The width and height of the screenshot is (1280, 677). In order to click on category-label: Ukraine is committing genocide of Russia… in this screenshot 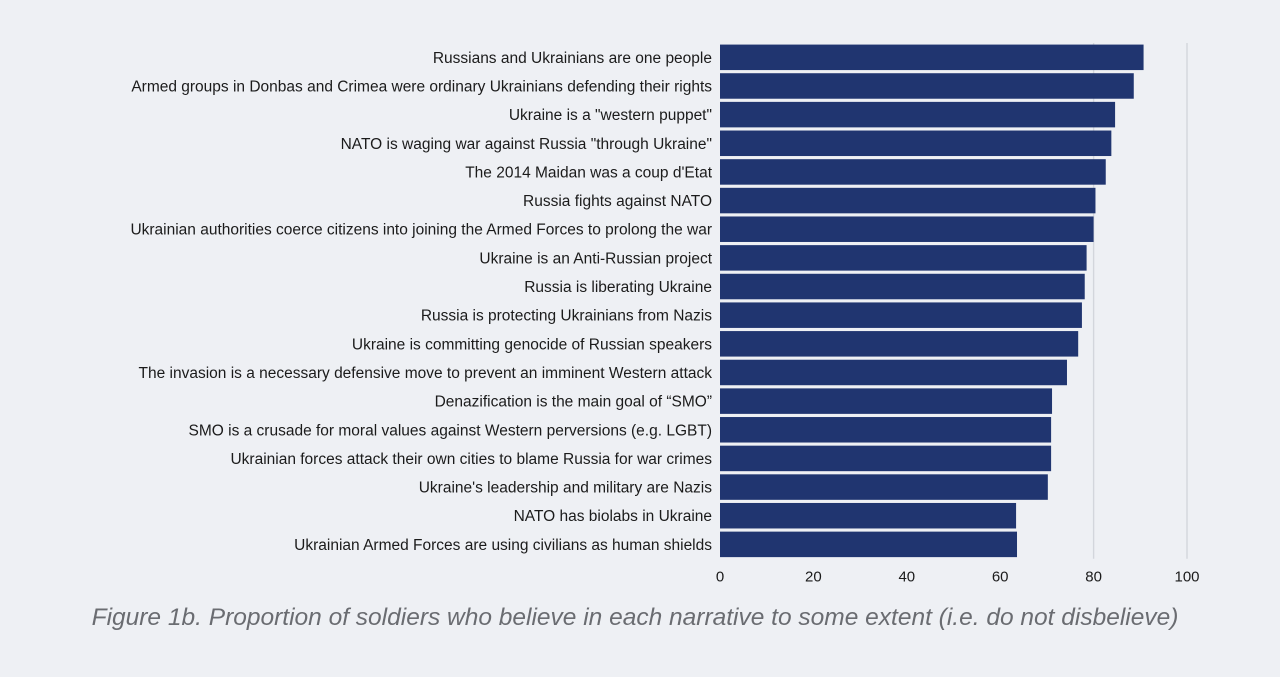, I will do `click(532, 344)`.